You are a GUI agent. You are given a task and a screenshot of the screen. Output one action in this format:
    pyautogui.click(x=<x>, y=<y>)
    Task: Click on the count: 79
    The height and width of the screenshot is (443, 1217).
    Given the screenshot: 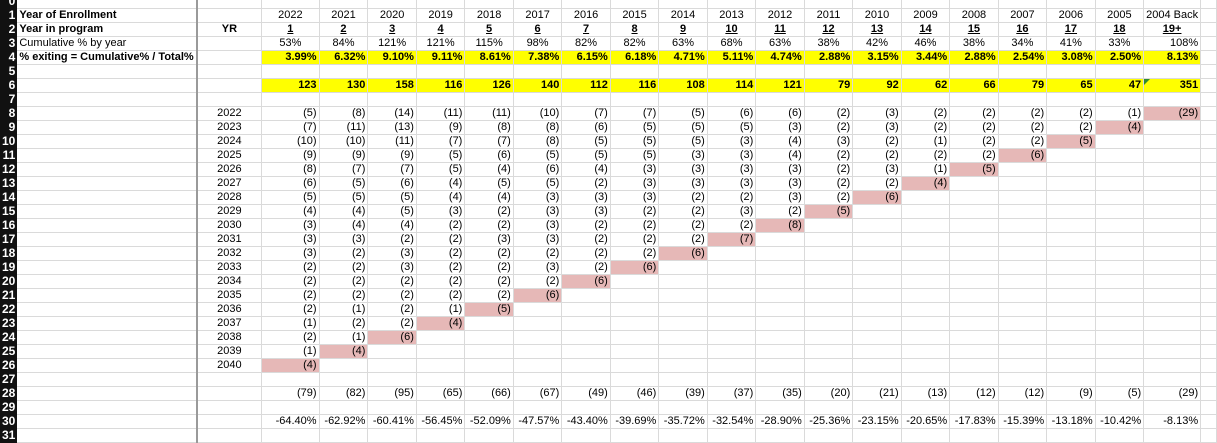 What is the action you would take?
    pyautogui.click(x=828, y=85)
    